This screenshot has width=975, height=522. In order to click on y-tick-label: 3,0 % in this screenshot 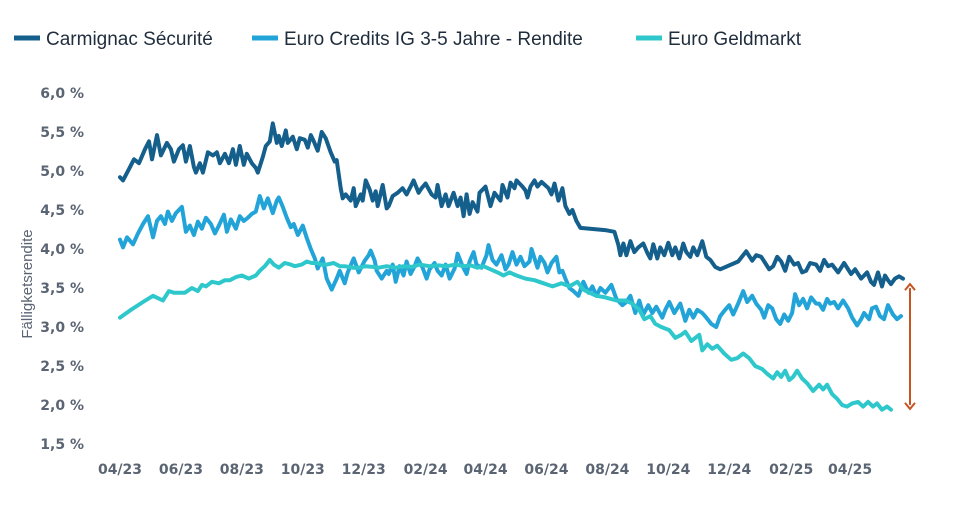, I will do `click(62, 328)`.